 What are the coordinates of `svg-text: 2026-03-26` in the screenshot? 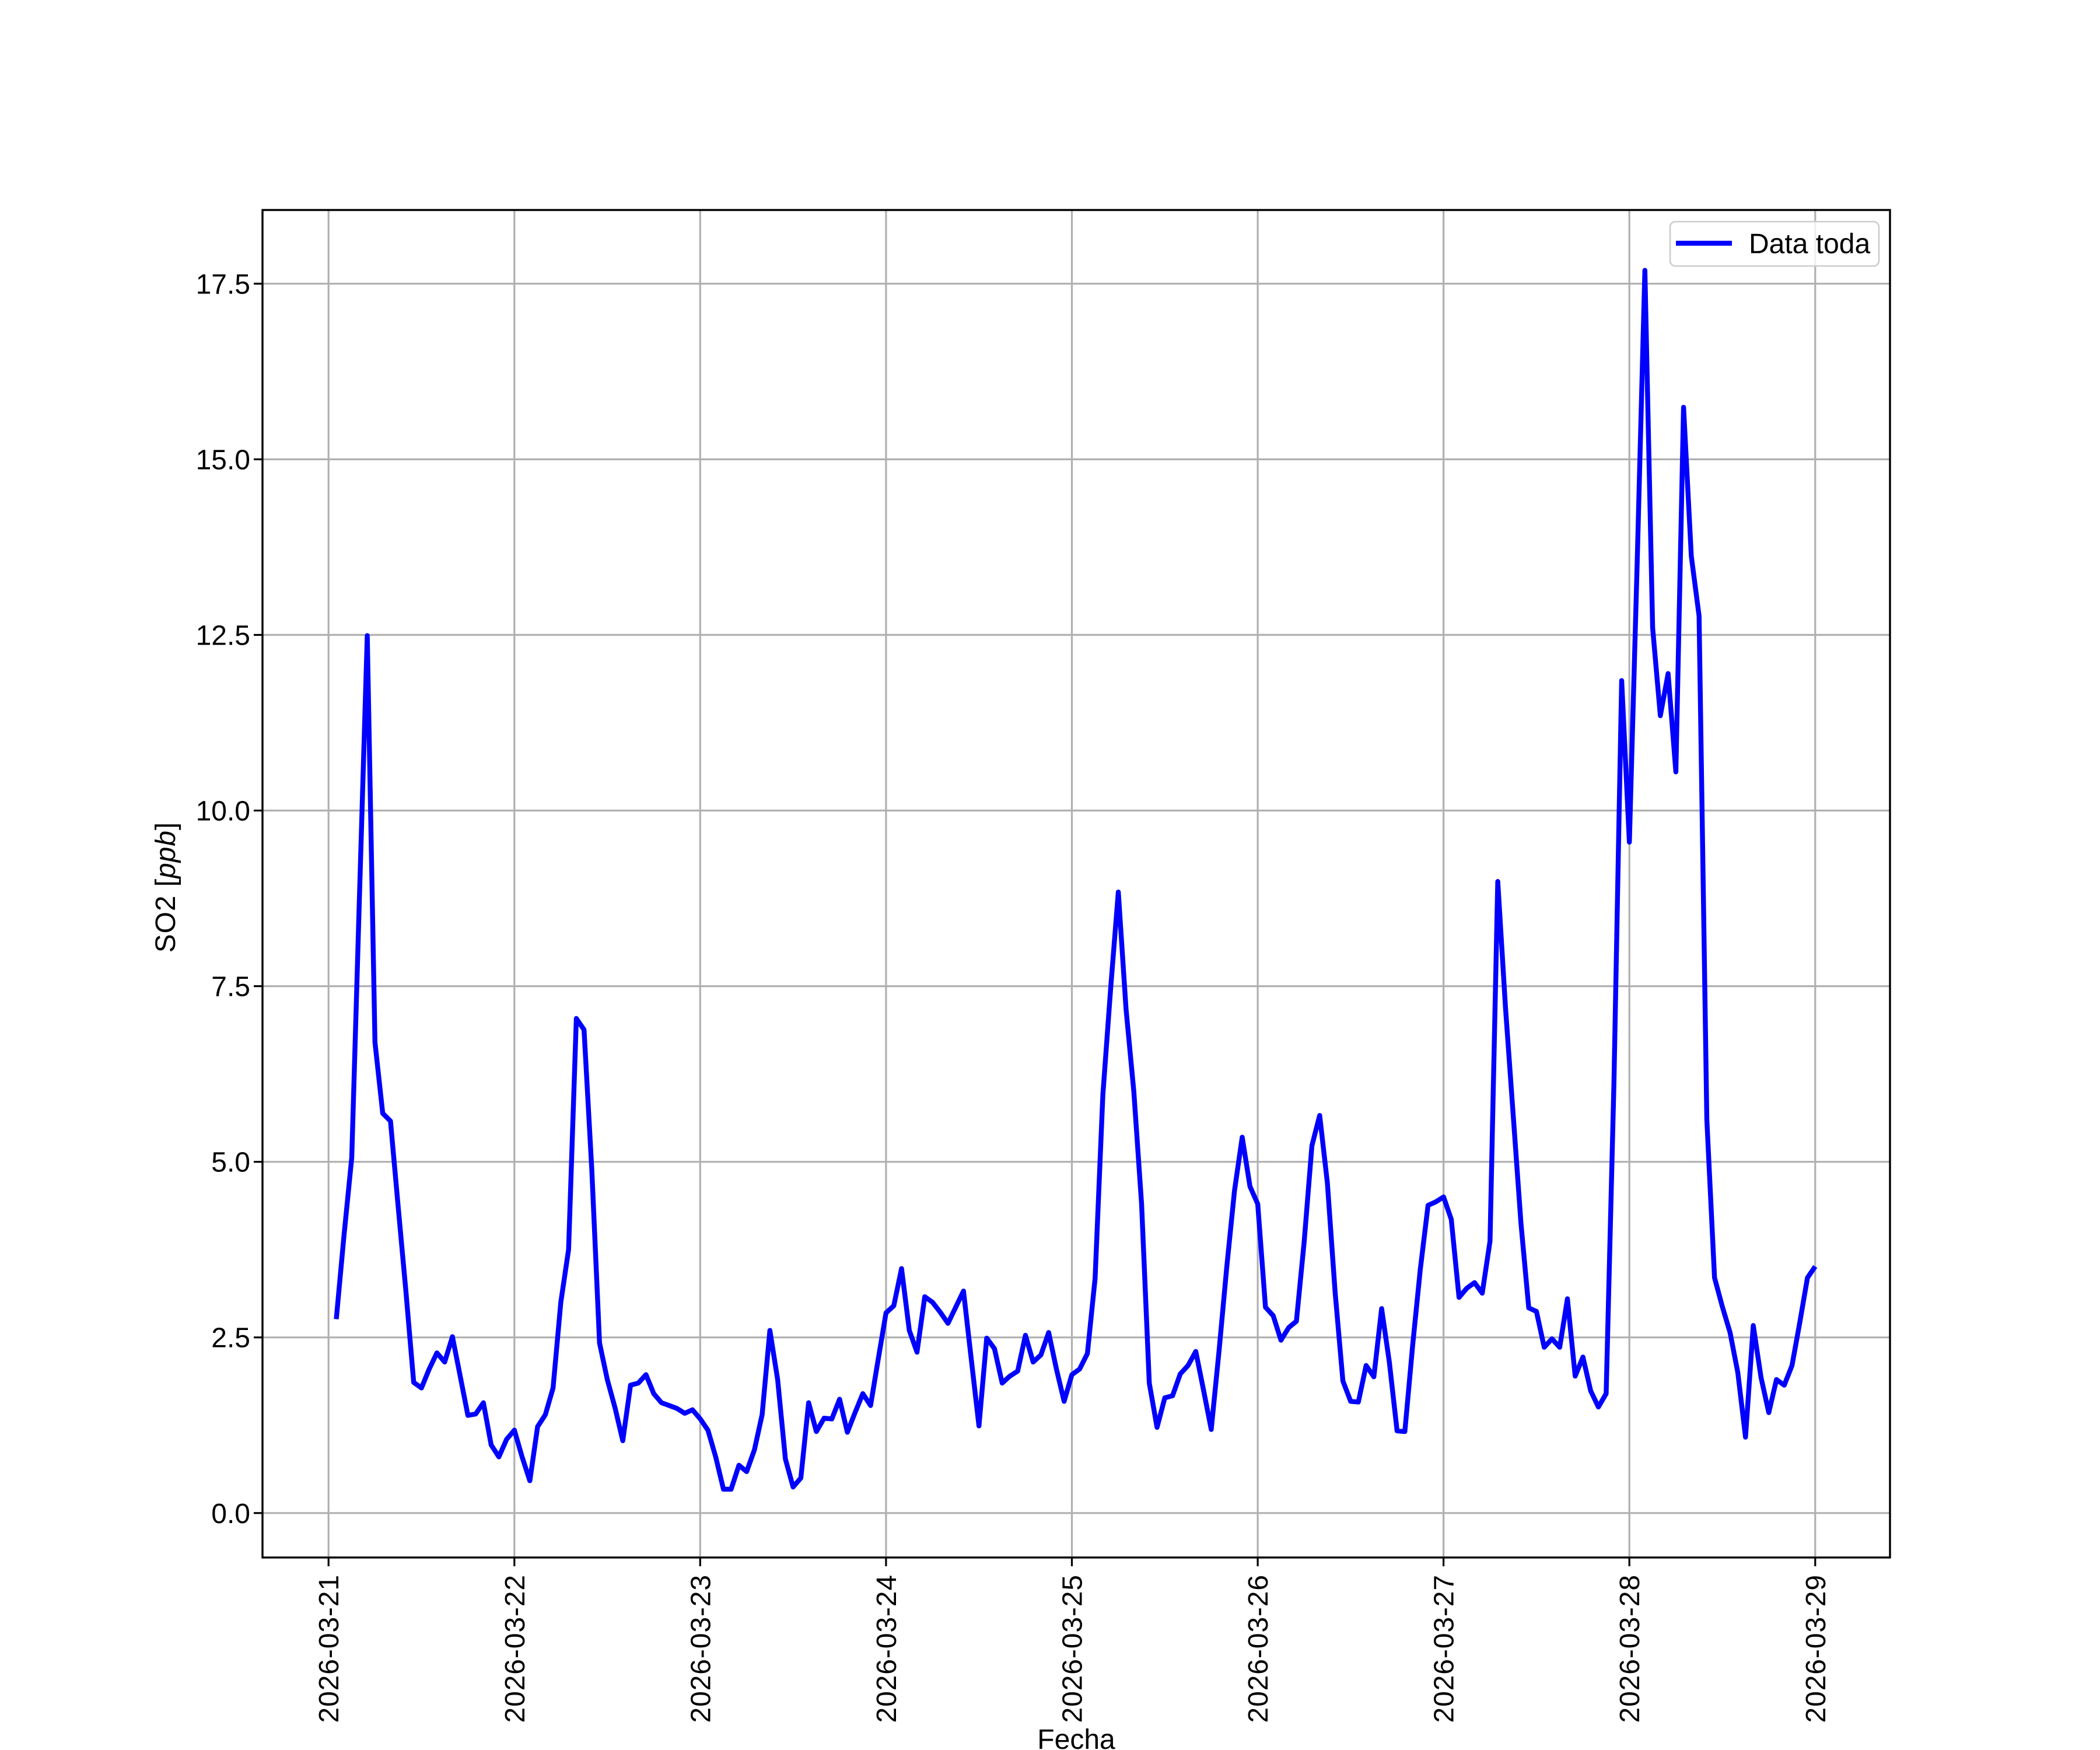 It's located at (1258, 1648).